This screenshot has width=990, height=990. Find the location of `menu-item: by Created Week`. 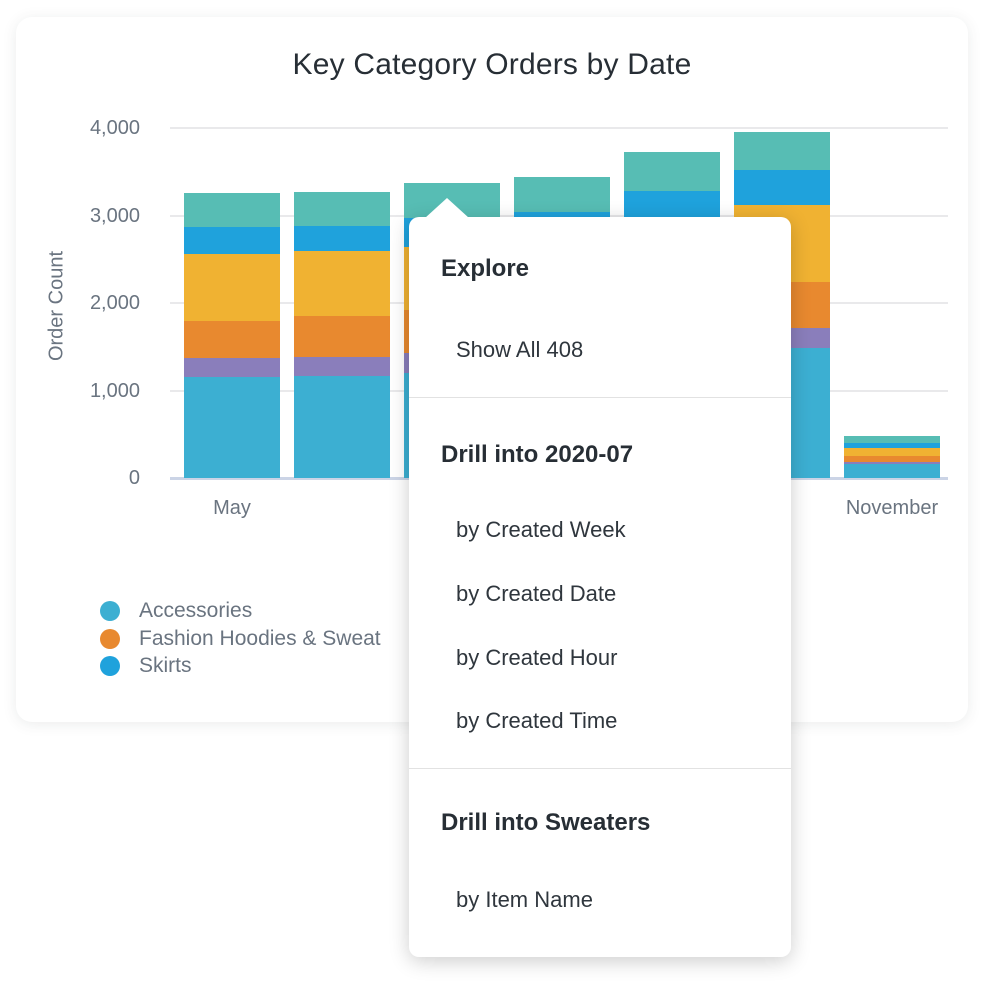

menu-item: by Created Week is located at coordinates (541, 529).